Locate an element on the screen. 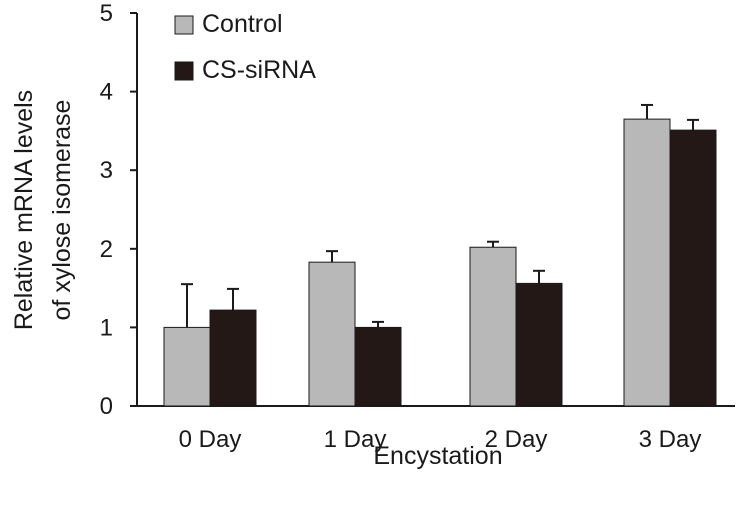 Image resolution: width=745 pixels, height=505 pixels. legend-swatch-cs-sirna is located at coordinates (184, 71).